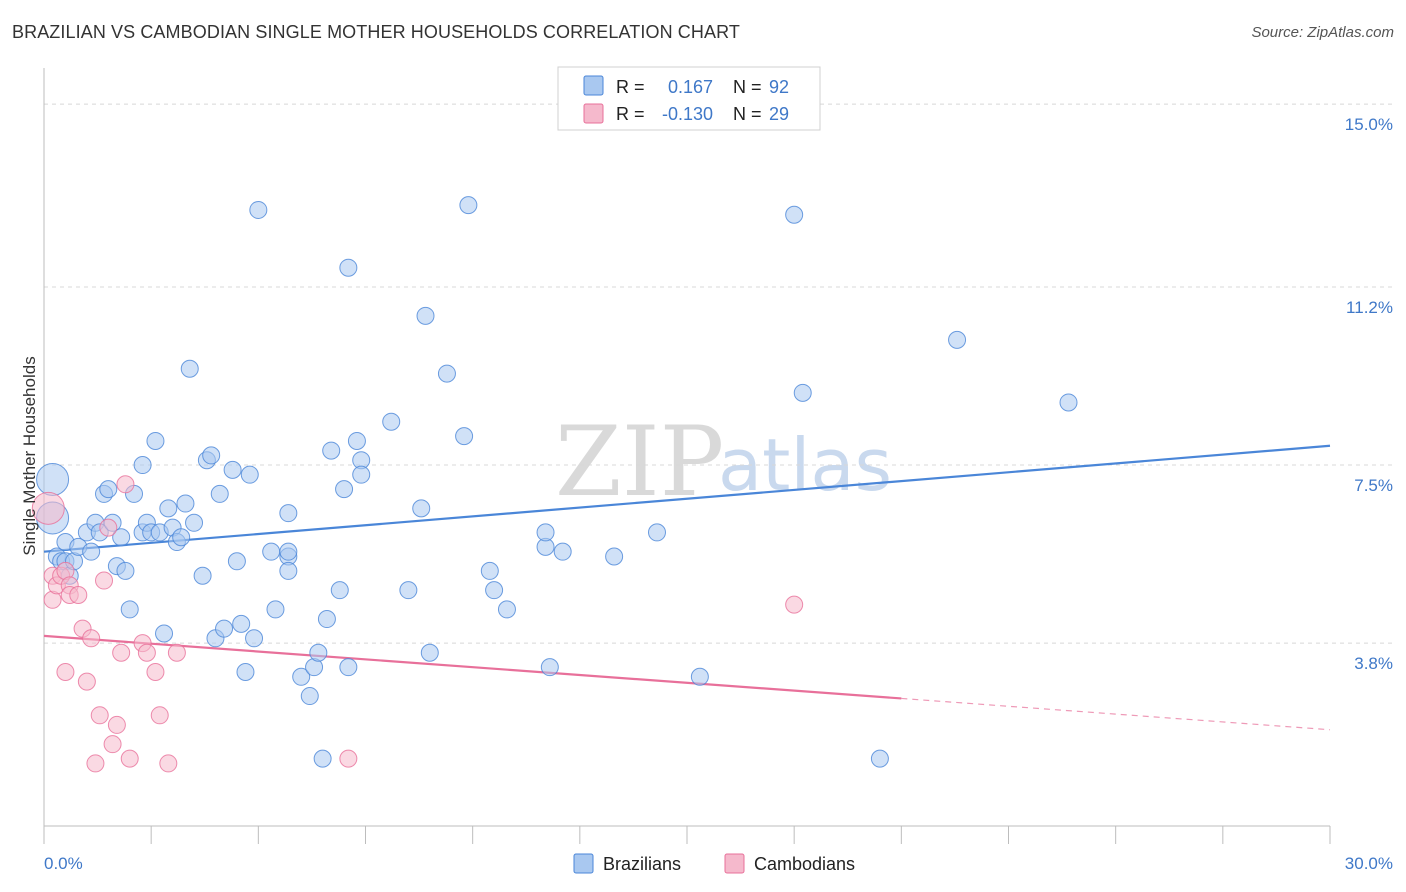 The height and width of the screenshot is (892, 1406). Describe the element at coordinates (630, 114) in the screenshot. I see `legend-r-label-pink: R =` at that location.